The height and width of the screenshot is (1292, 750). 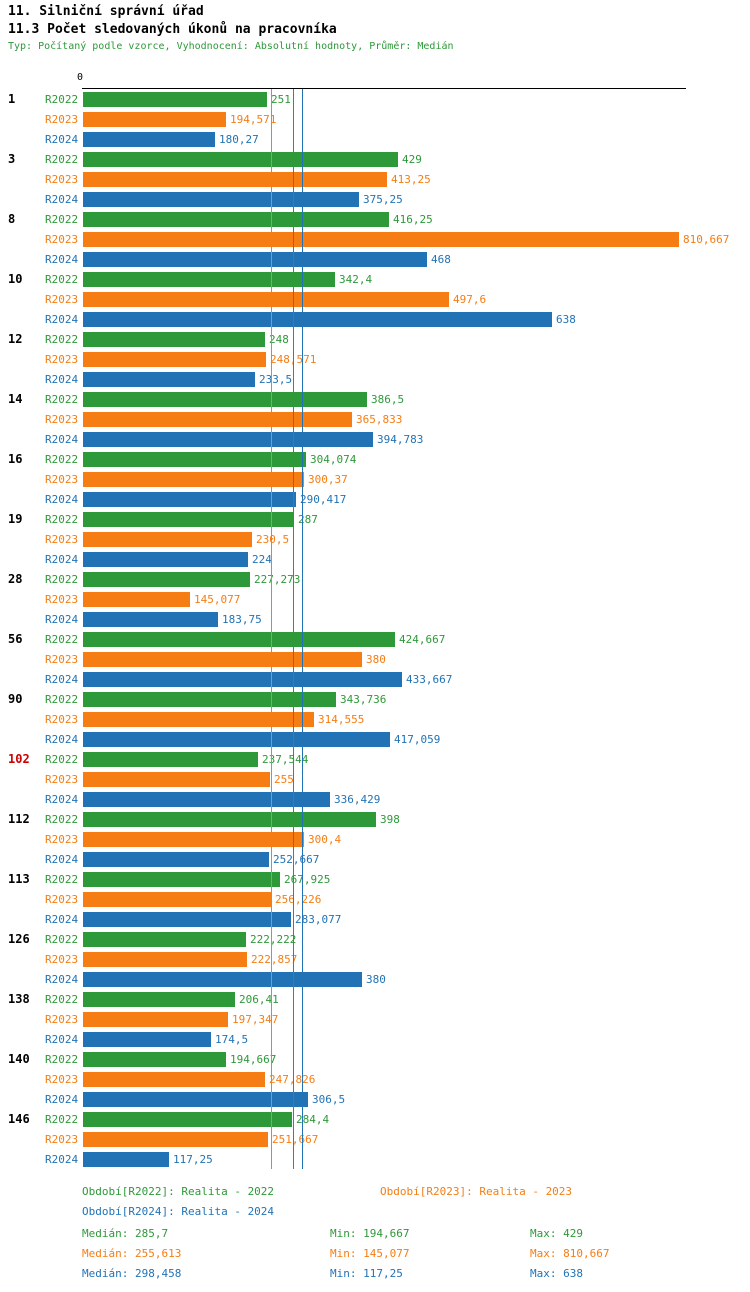 What do you see at coordinates (274, 959) in the screenshot?
I see `bar-value-label: 222,857` at bounding box center [274, 959].